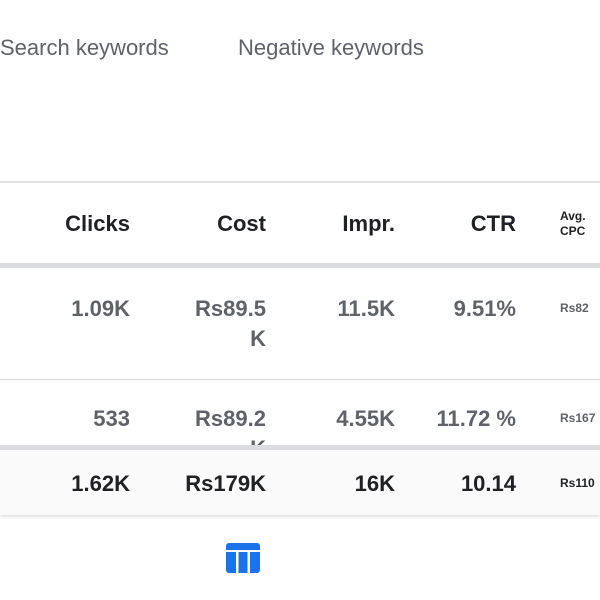 The height and width of the screenshot is (600, 600). I want to click on tab-negative-keywords: Negative keywords, so click(331, 47).